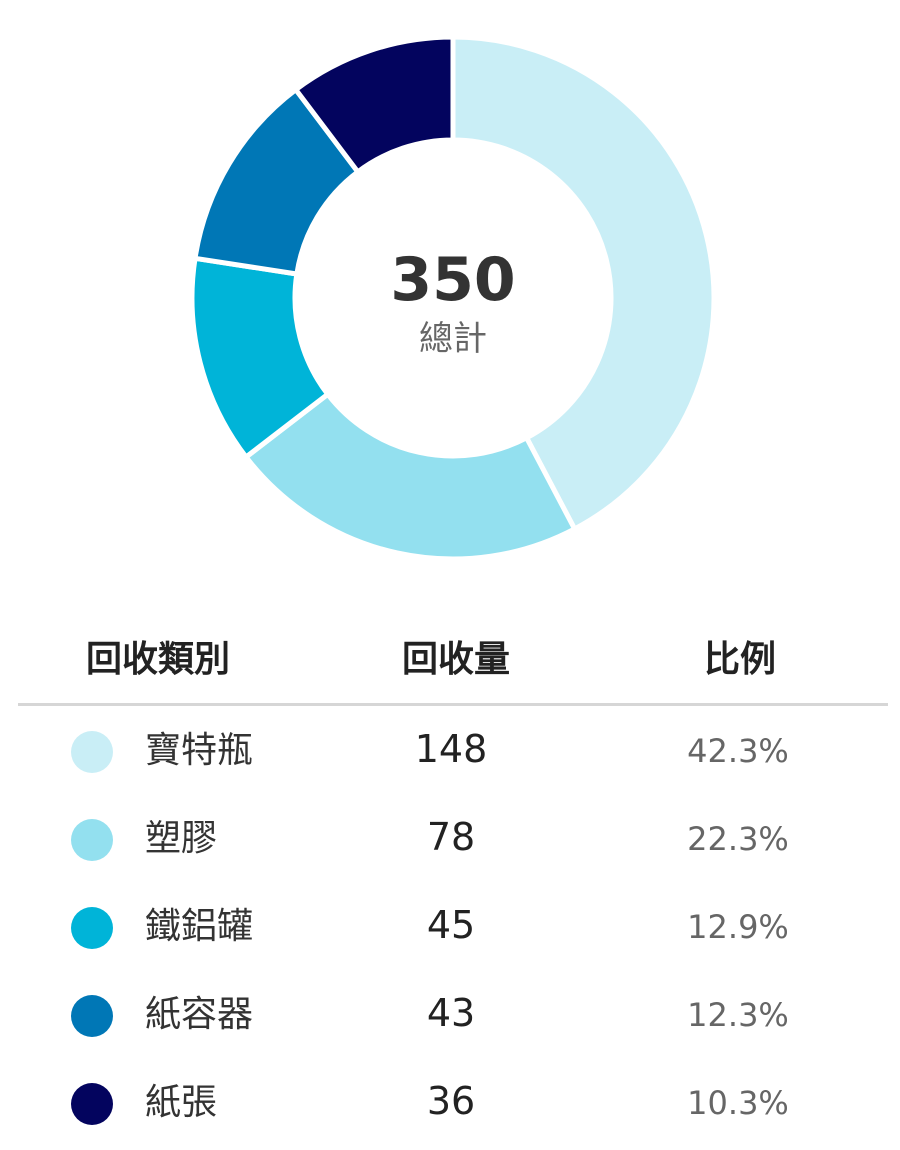  I want to click on ratio-value: 12.9%, so click(738, 927).